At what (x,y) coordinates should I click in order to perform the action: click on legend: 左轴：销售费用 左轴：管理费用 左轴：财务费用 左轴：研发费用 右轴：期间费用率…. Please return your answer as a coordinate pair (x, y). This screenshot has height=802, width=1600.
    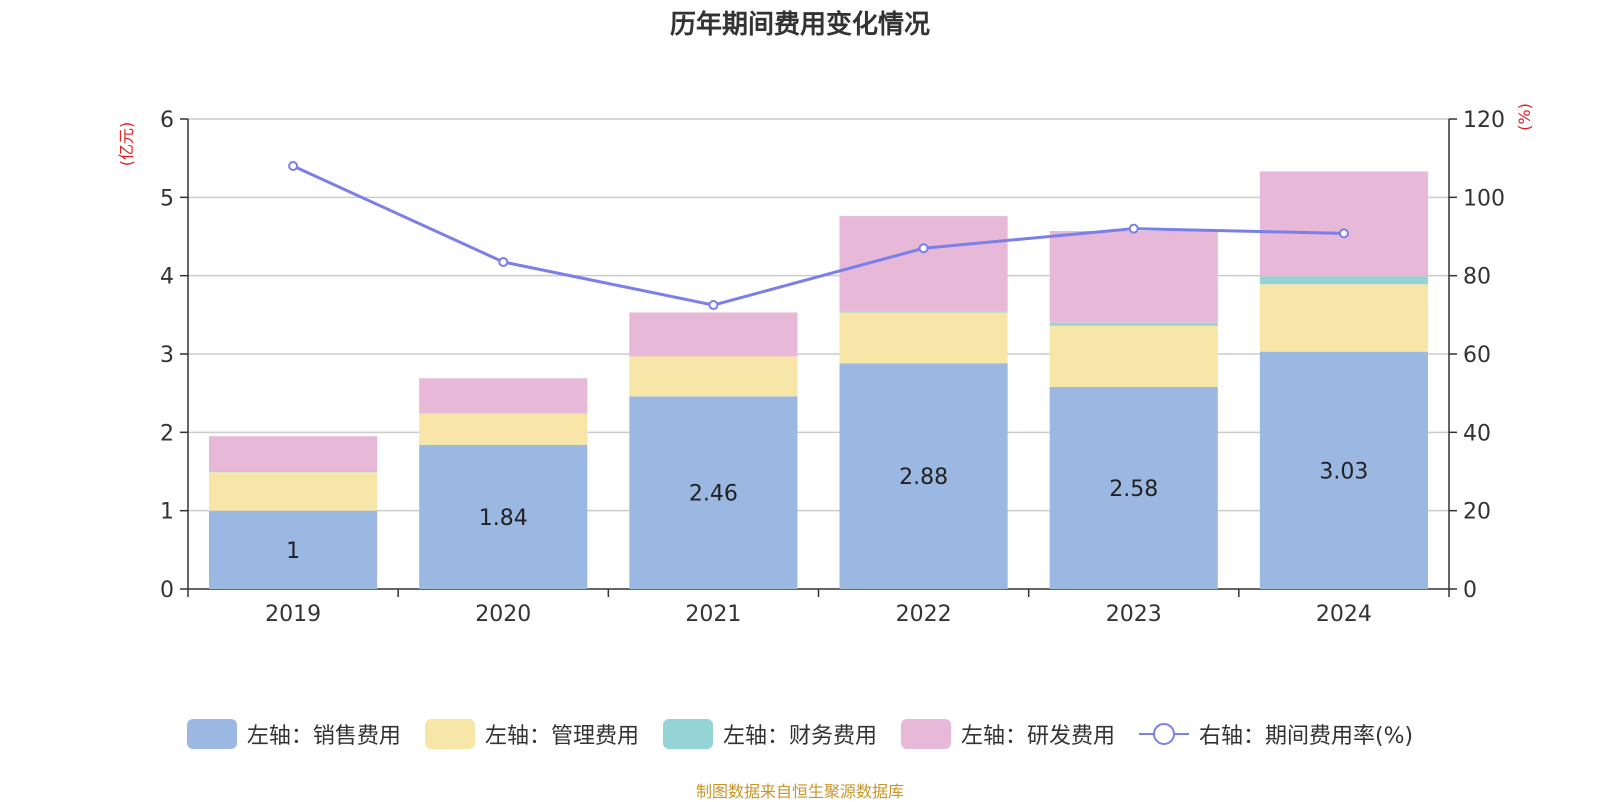
    Looking at the image, I should click on (800, 734).